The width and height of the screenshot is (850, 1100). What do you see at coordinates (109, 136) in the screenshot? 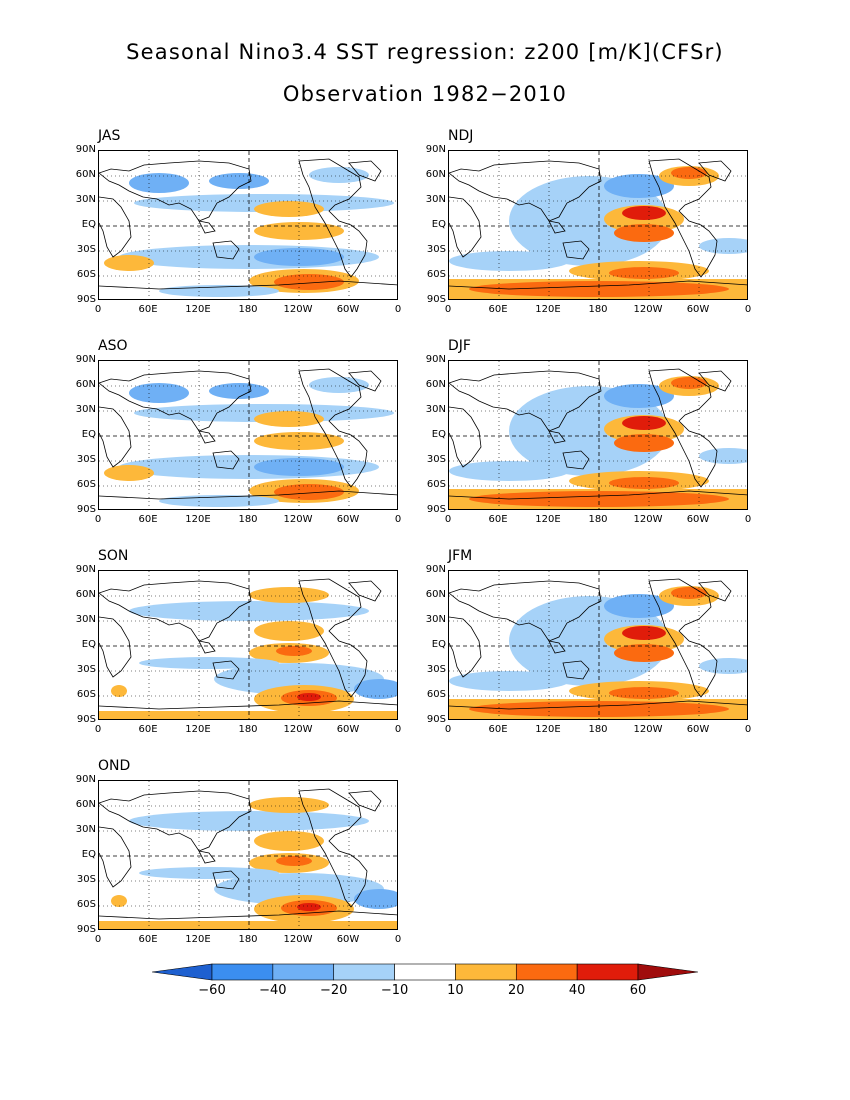
I see `panel-season-label: JAS` at bounding box center [109, 136].